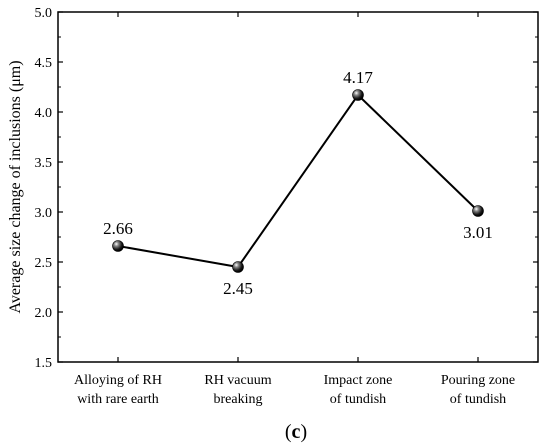  I want to click on x-tick-label: Pouring zone of tundish, so click(478, 390).